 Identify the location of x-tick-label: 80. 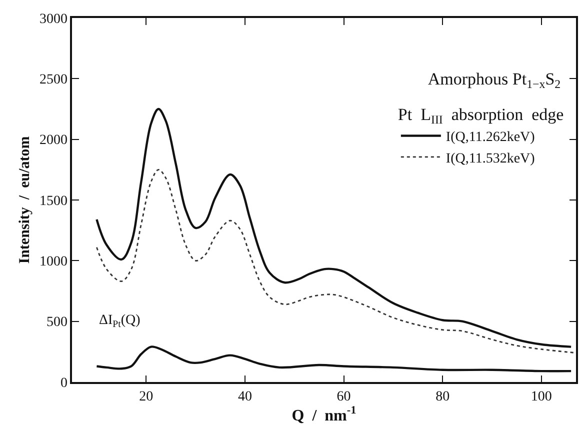
(443, 397).